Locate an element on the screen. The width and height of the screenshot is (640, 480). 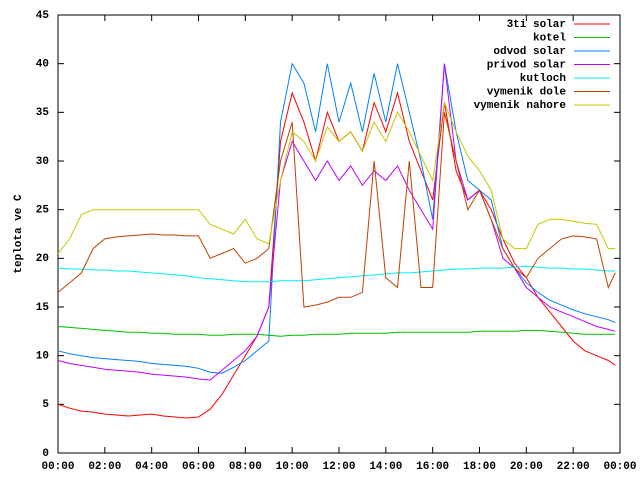
y-tick-label: 0 is located at coordinates (45, 454).